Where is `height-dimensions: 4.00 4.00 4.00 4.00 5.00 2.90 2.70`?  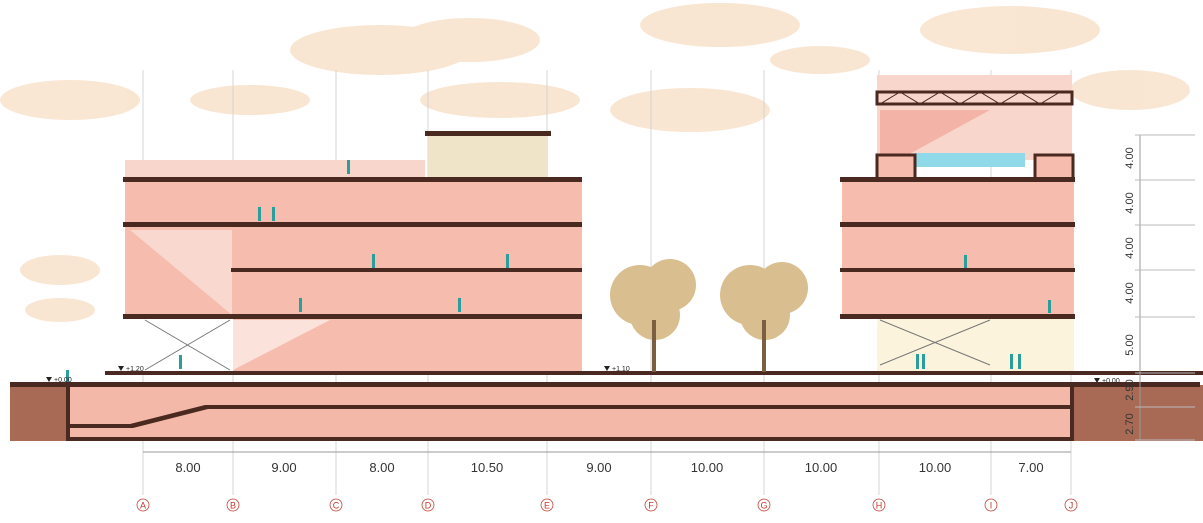
height-dimensions: 4.00 4.00 4.00 4.00 5.00 2.90 2.70 is located at coordinates (1159, 287).